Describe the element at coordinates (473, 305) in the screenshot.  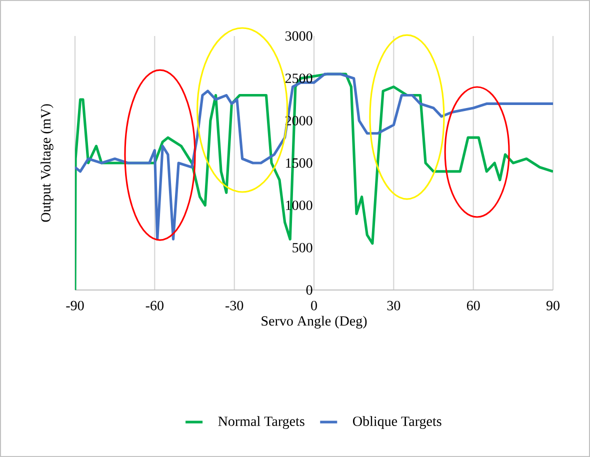
I see `x-tick-label: 60` at that location.